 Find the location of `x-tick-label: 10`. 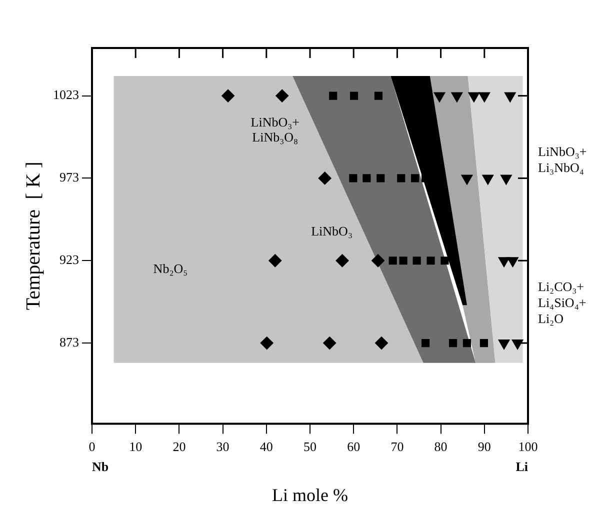

x-tick-label: 10 is located at coordinates (135, 446).